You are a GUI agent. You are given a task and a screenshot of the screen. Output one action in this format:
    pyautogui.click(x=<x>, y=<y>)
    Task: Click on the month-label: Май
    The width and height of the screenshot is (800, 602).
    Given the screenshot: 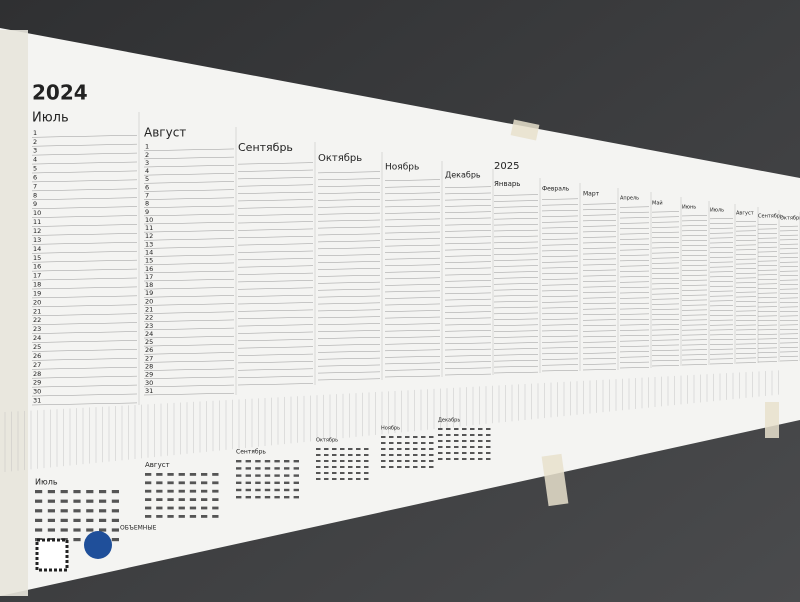 What is the action you would take?
    pyautogui.click(x=657, y=203)
    